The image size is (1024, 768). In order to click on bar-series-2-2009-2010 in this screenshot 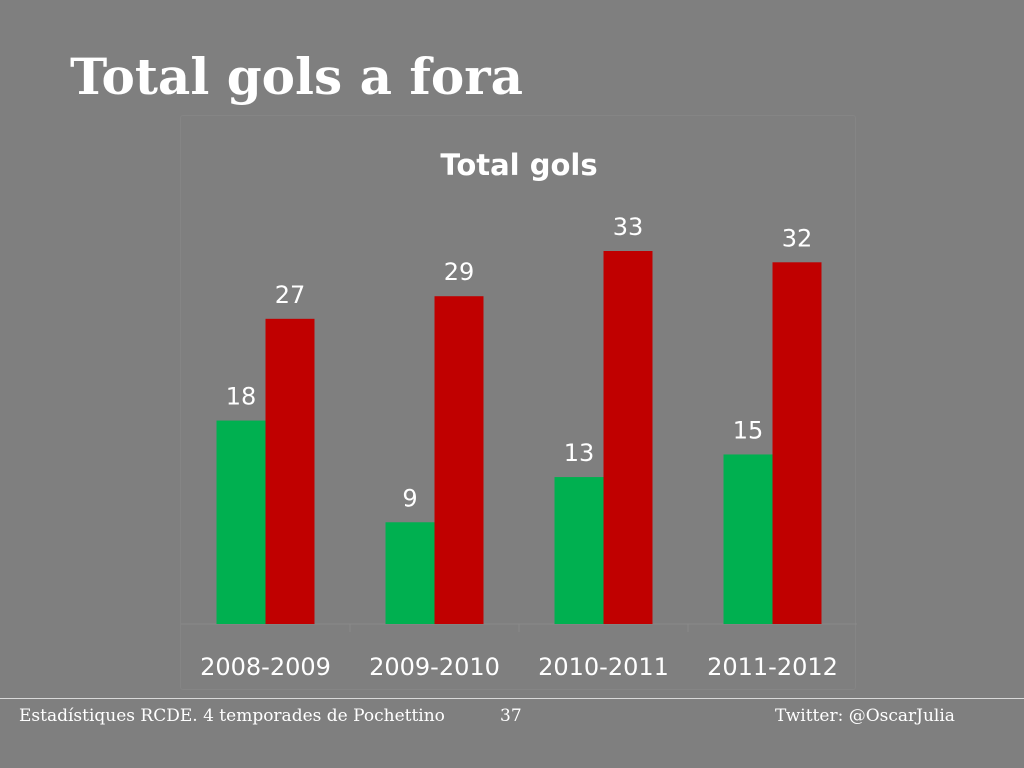, I will do `click(459, 460)`.